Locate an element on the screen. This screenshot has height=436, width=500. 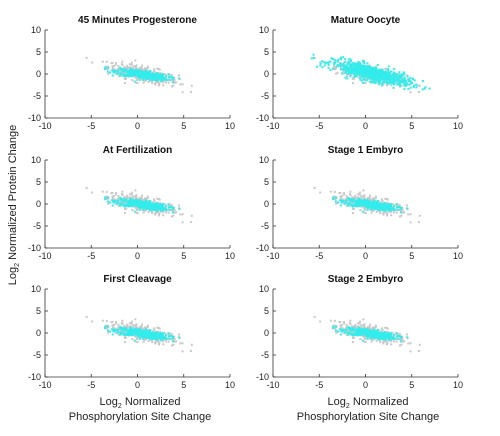
x-tick-label: 10 is located at coordinates (230, 126).